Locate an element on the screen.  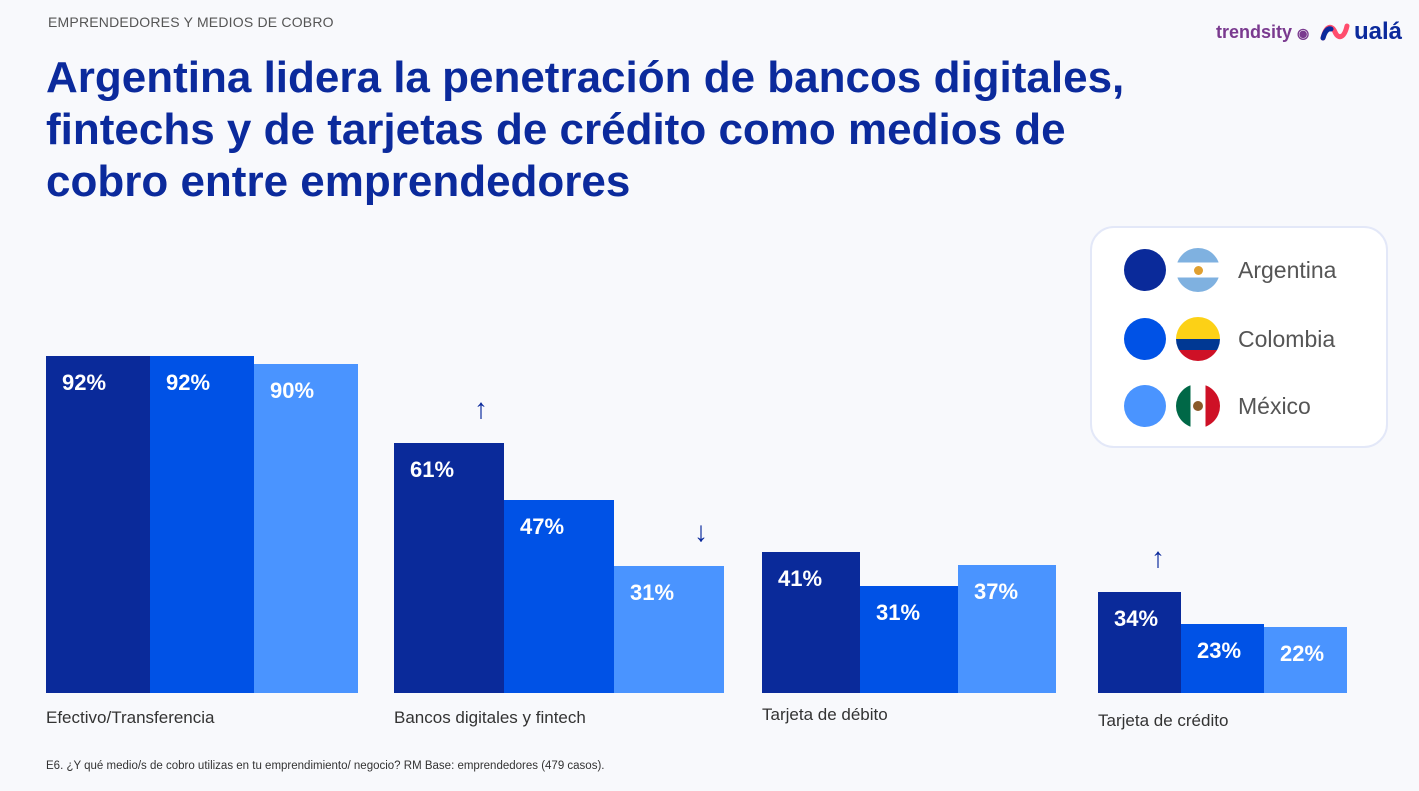
data-label: 37% is located at coordinates (996, 592).